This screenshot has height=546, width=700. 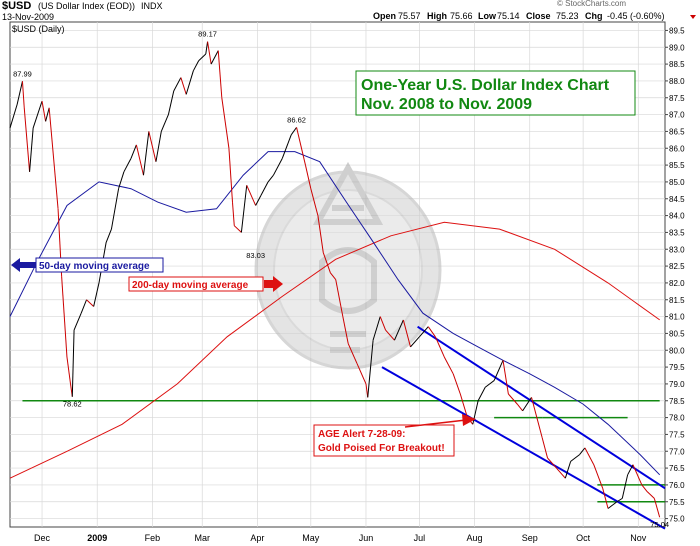 What do you see at coordinates (677, 384) in the screenshot?
I see `y-tick-label: 79.0` at bounding box center [677, 384].